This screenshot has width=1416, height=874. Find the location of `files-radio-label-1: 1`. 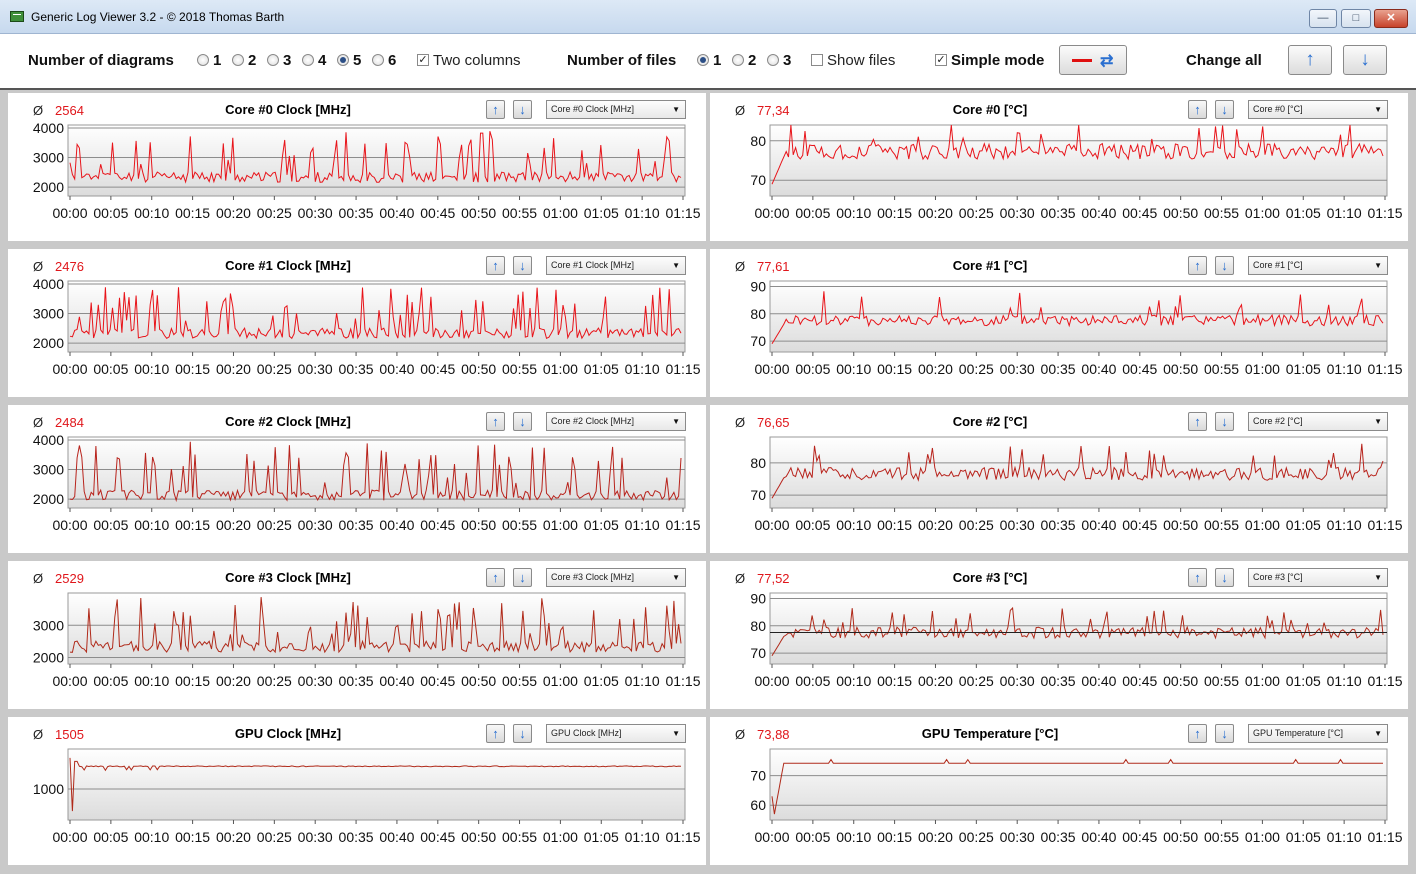

files-radio-label-1: 1 is located at coordinates (717, 60).